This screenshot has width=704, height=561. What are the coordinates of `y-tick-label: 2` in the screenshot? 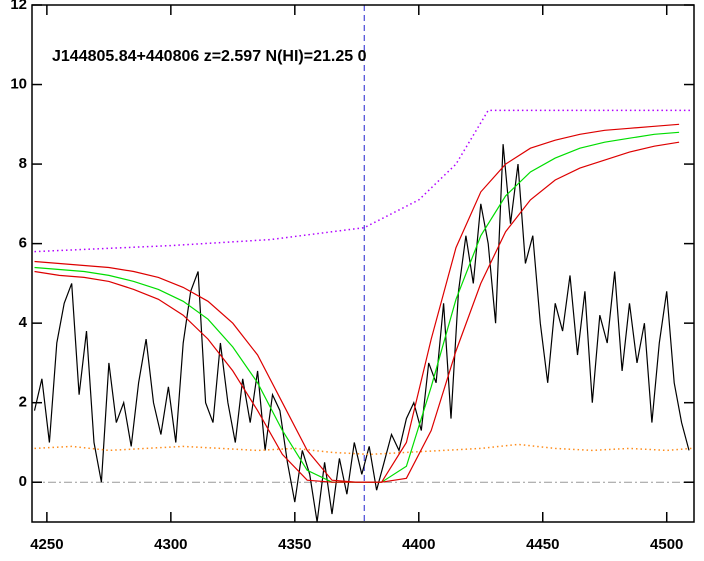 It's located at (23, 402).